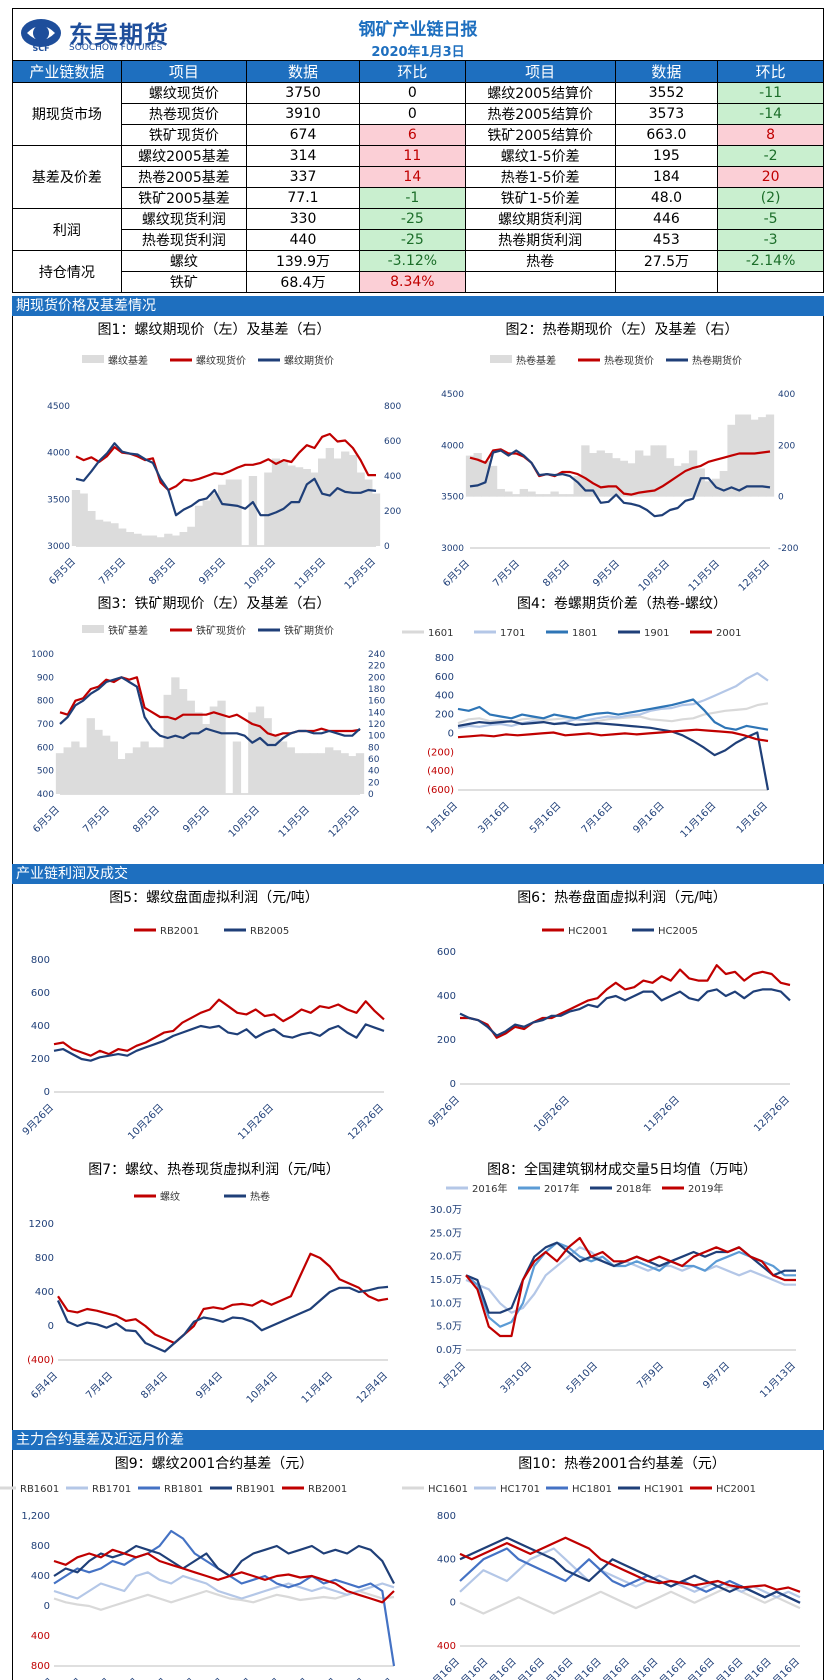  I want to click on brand-logo: SCF 东吴期货 SOOCHOW FUTURES, so click(99, 35).